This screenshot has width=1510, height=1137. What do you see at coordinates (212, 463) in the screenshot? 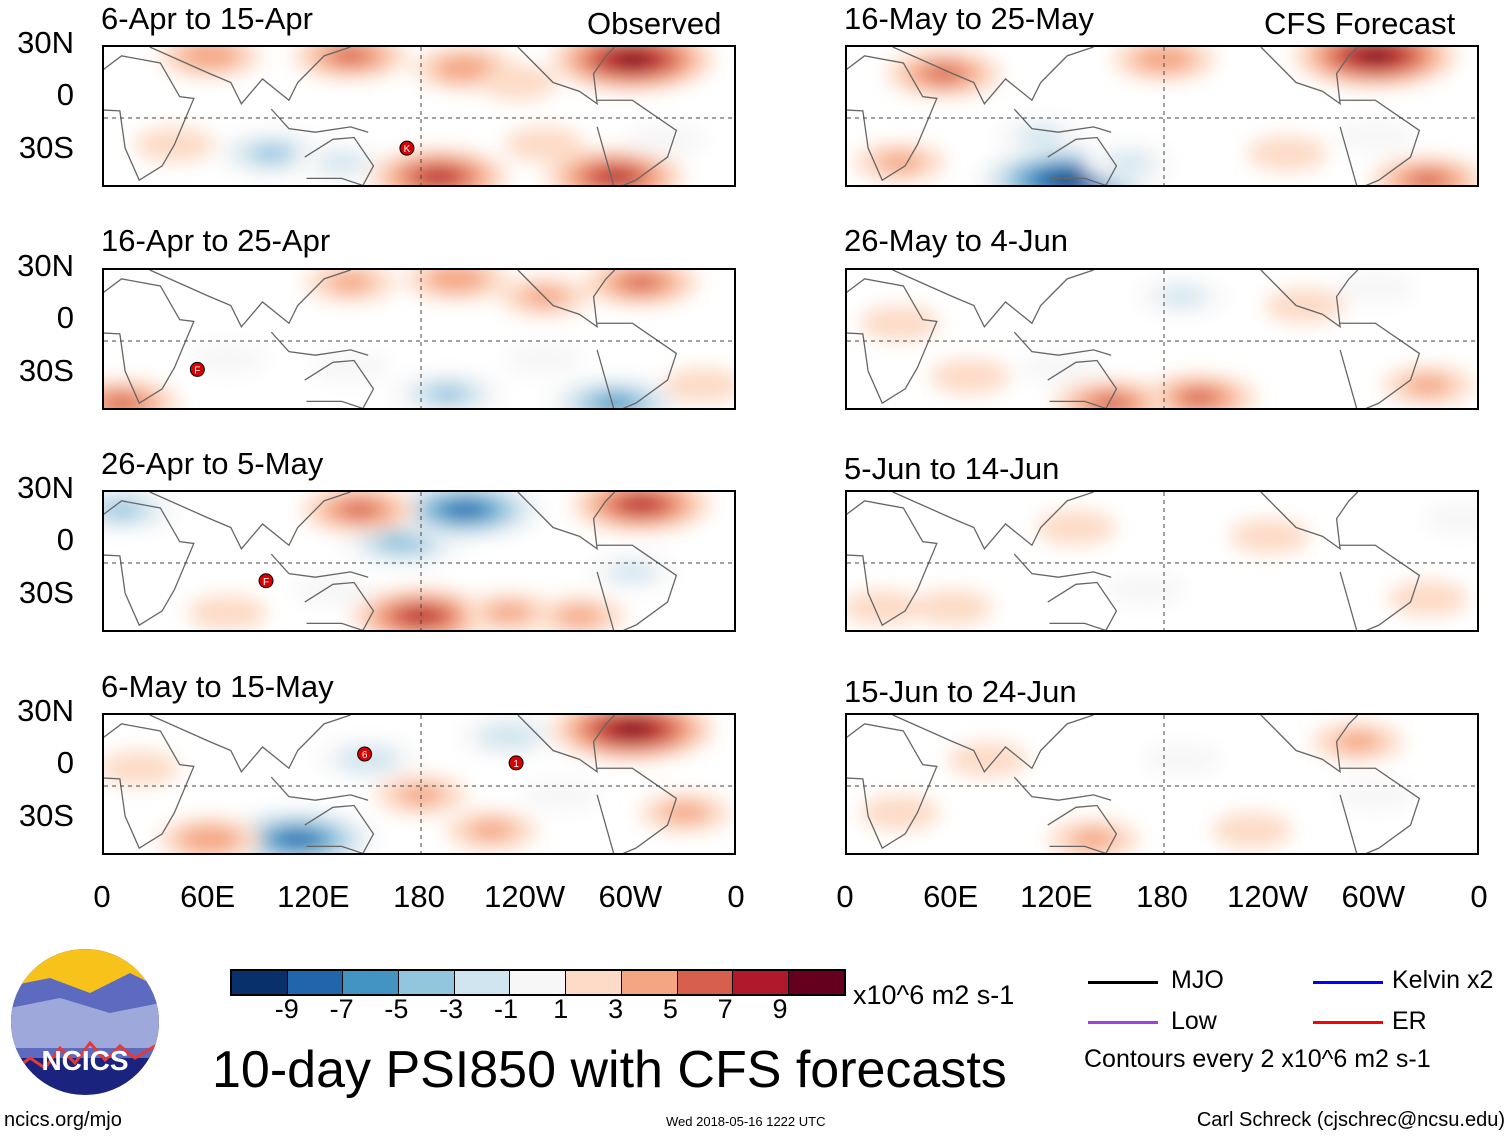
I see `panel-title: 26-Apr to 5-May` at bounding box center [212, 463].